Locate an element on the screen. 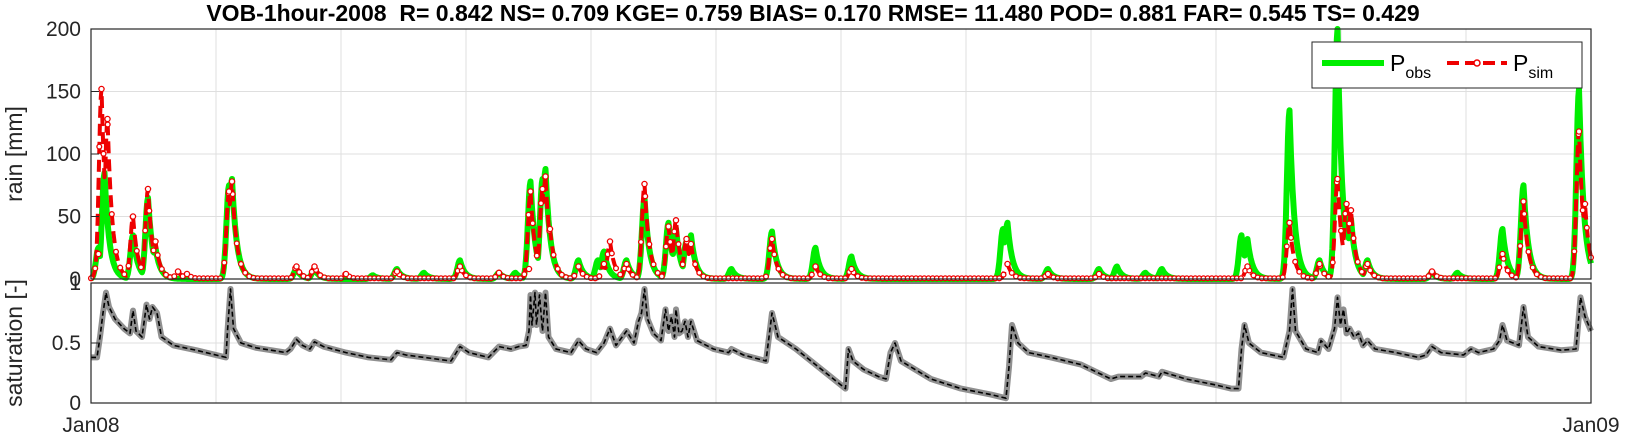 The image size is (1626, 443). saturation-y-ticks: 00.51 is located at coordinates (75, 343).